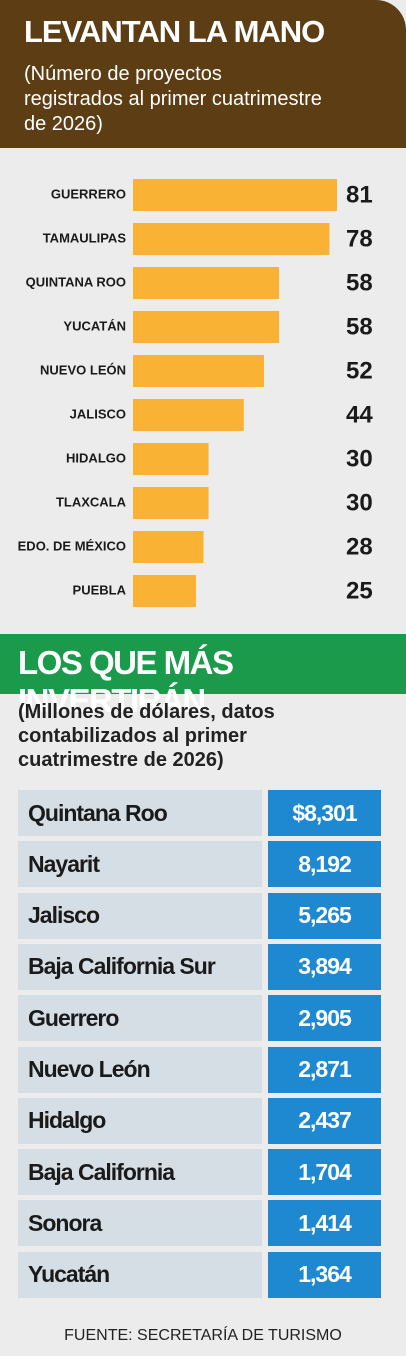 This screenshot has width=406, height=1356. I want to click on chart-title: LEVANTAN LA MANO, so click(174, 31).